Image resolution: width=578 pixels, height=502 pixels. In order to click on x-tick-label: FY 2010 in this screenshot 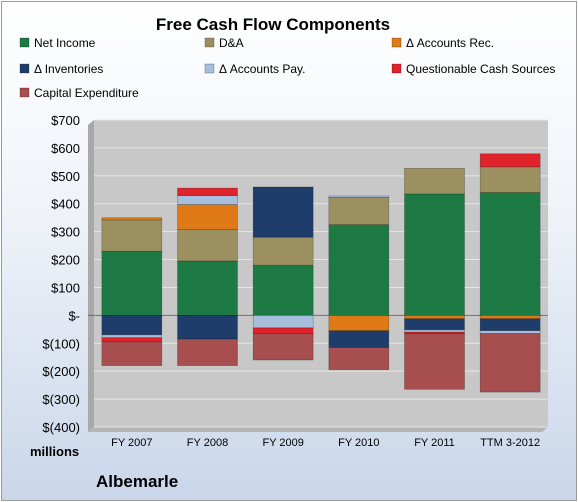, I will do `click(358, 443)`.